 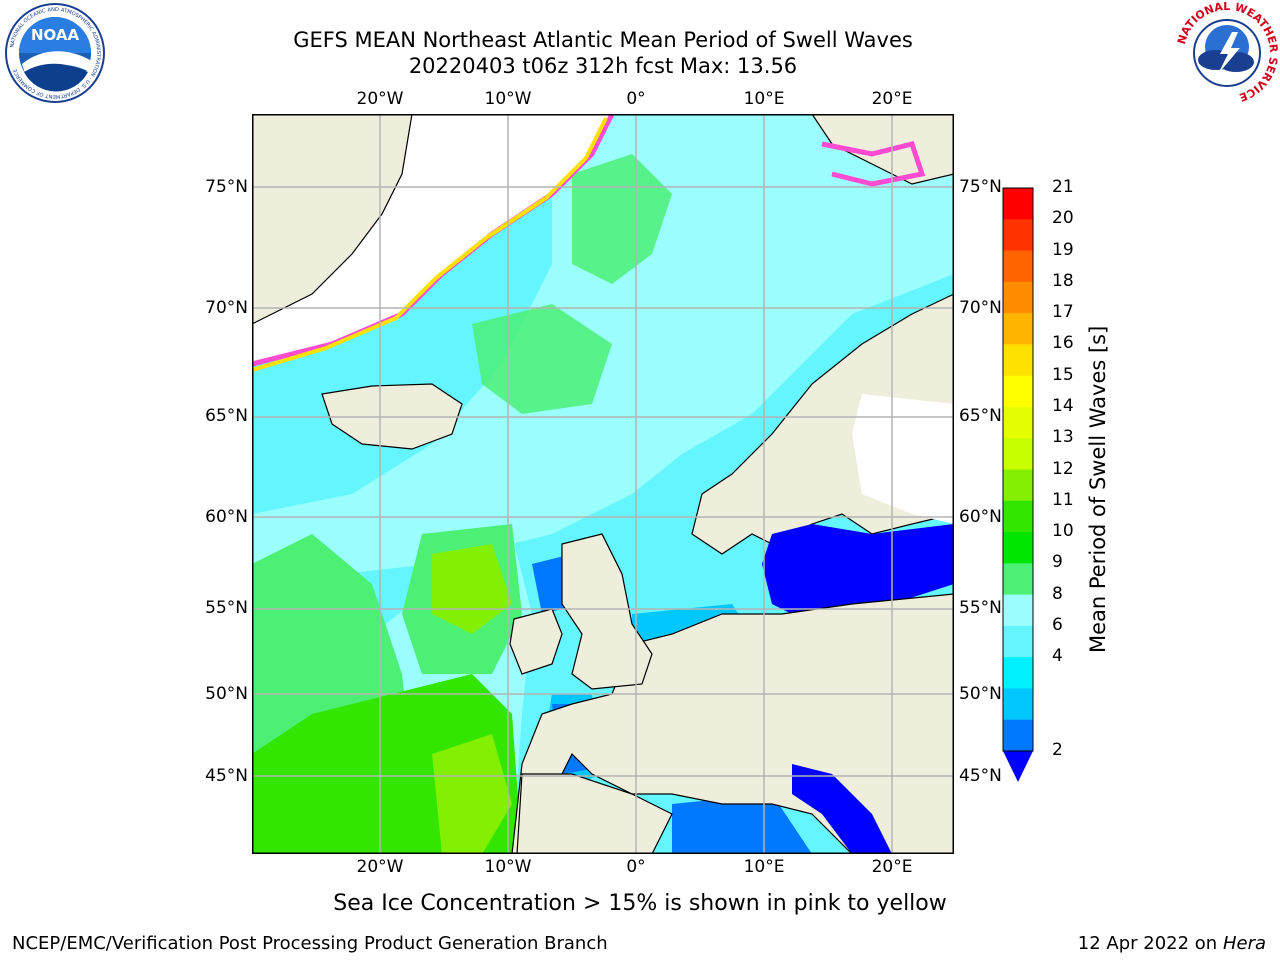 I want to click on colorbar, so click(x=1018, y=484).